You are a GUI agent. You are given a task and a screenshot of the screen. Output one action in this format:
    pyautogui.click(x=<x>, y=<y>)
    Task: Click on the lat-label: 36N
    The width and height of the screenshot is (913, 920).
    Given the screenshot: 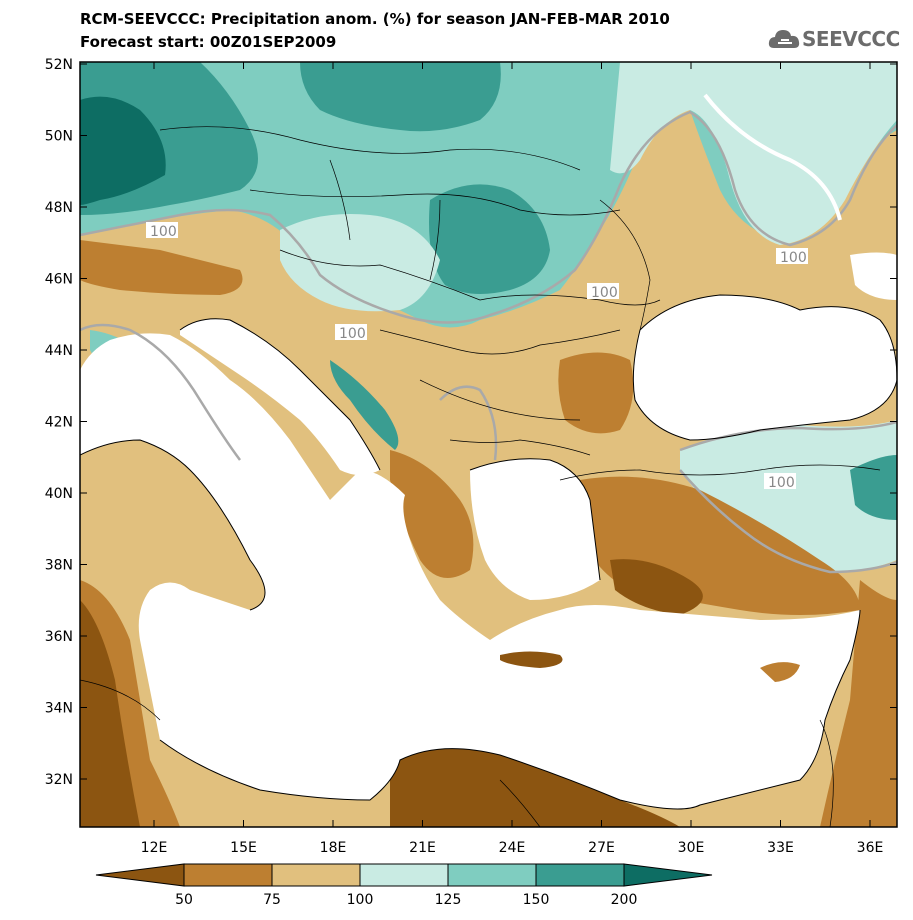 What is the action you would take?
    pyautogui.click(x=59, y=637)
    